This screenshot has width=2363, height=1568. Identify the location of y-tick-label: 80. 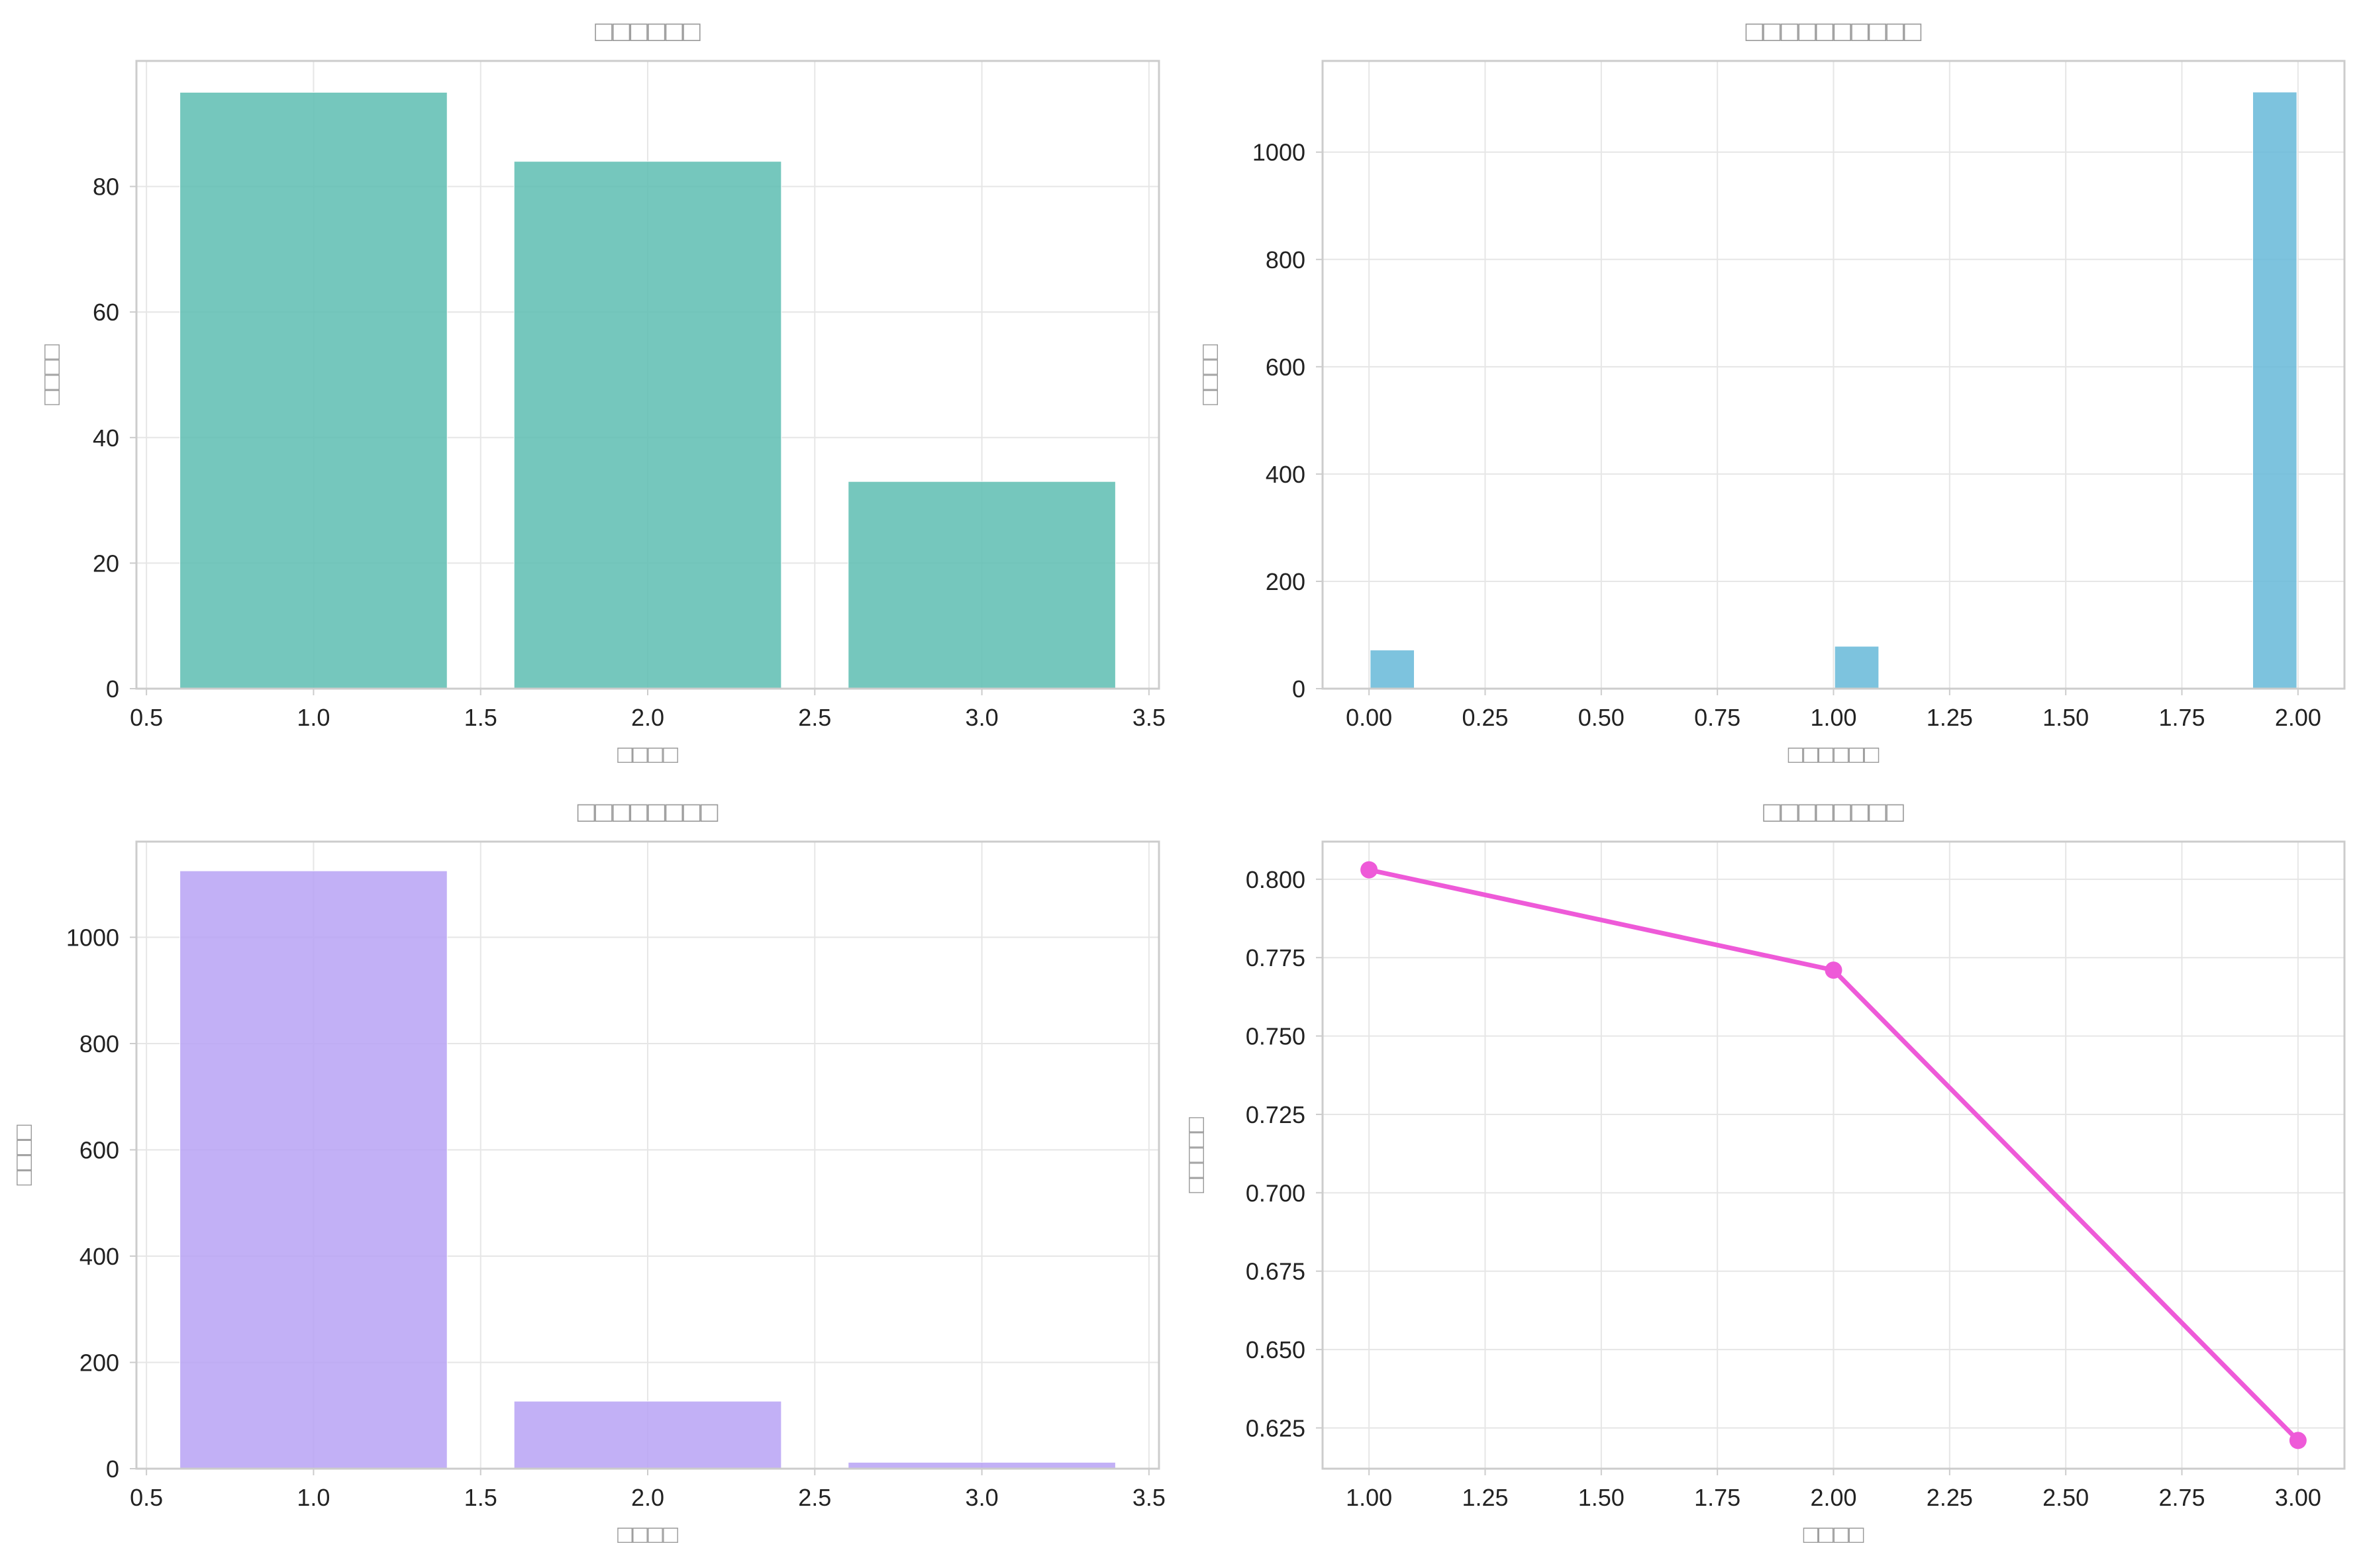
(106, 187).